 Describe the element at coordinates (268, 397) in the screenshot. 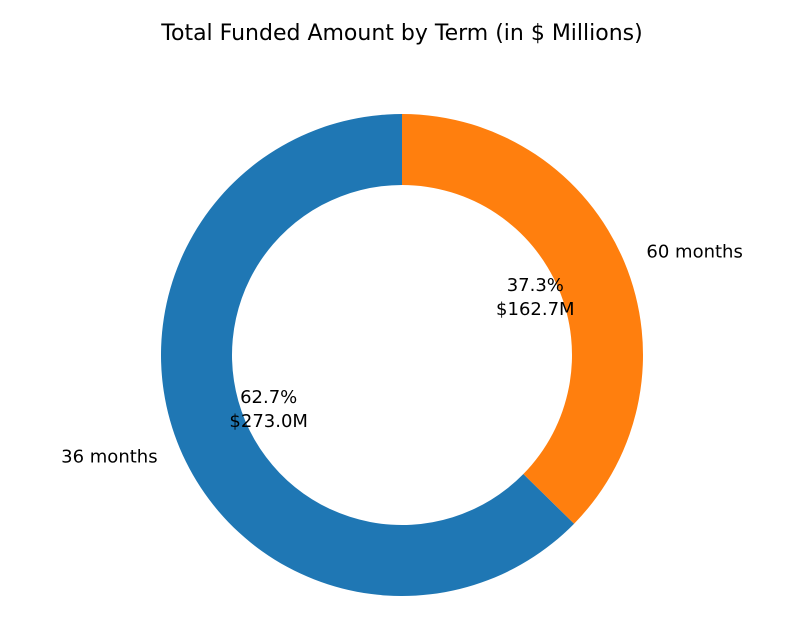

I see `percent-label: 62.7%` at that location.